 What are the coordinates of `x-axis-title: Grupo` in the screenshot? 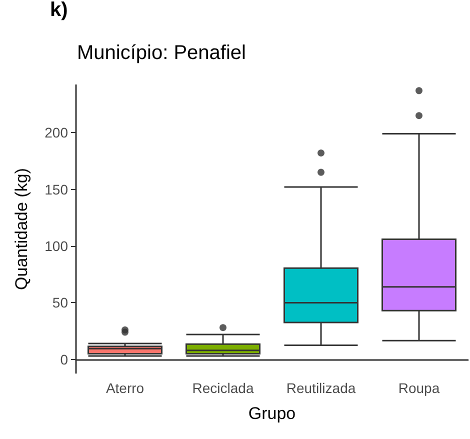 It's located at (272, 413).